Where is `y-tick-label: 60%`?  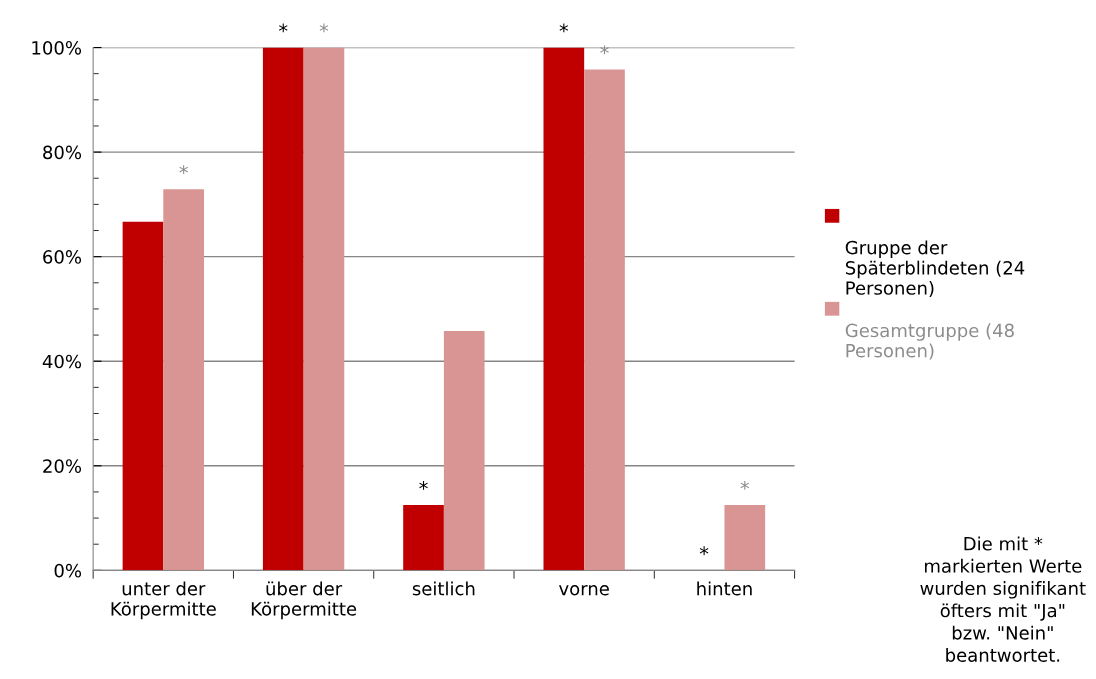
y-tick-label: 60% is located at coordinates (62, 257).